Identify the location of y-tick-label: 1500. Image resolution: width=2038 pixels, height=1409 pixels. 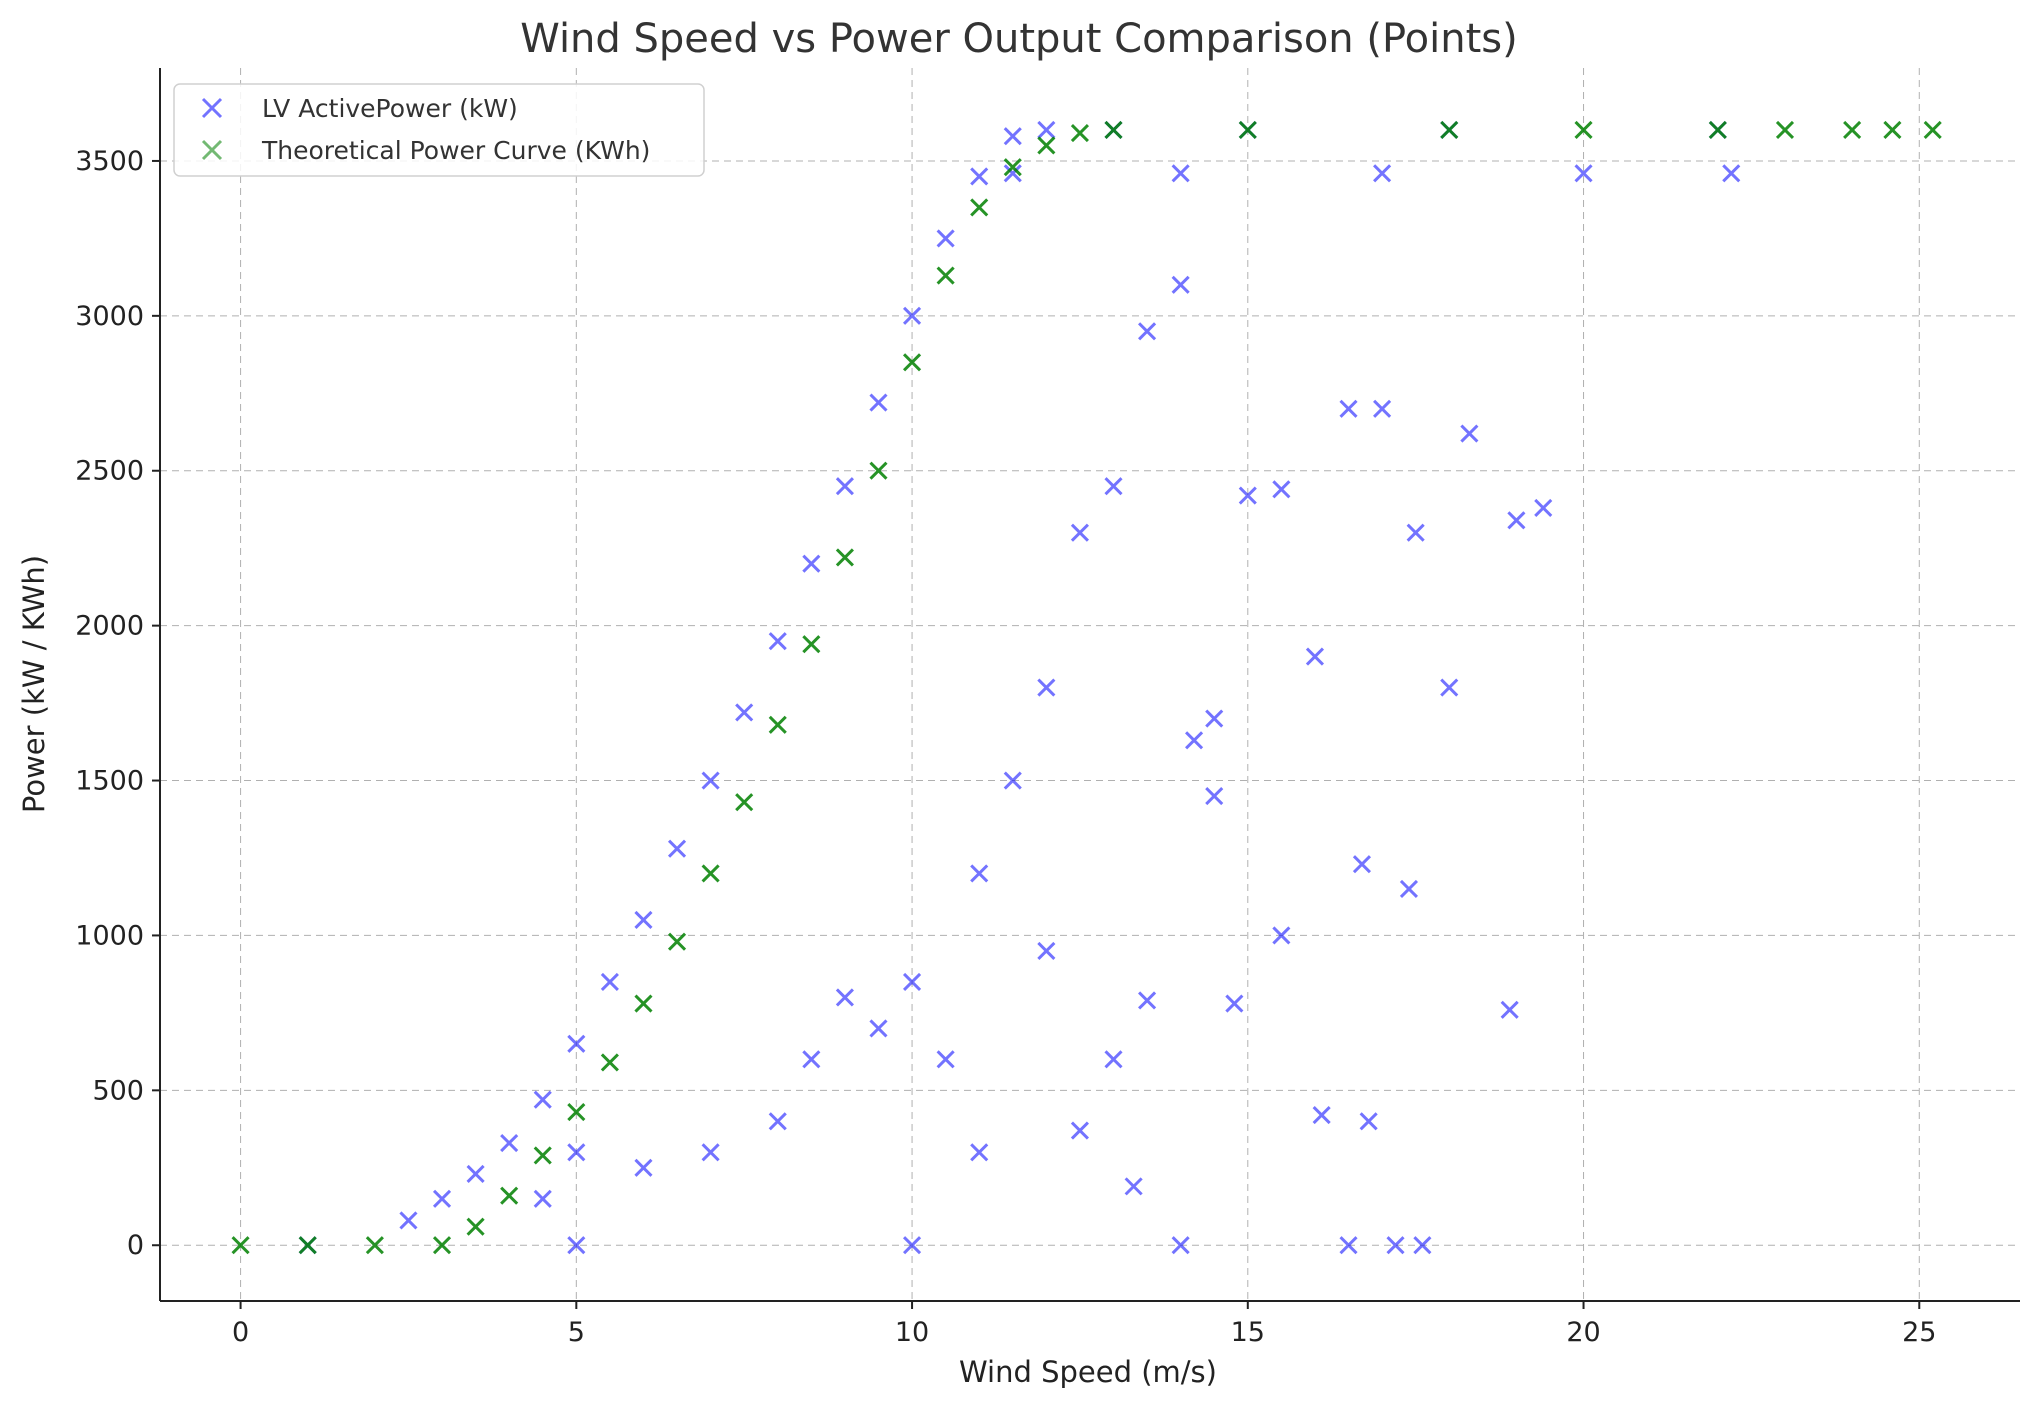
(109, 781).